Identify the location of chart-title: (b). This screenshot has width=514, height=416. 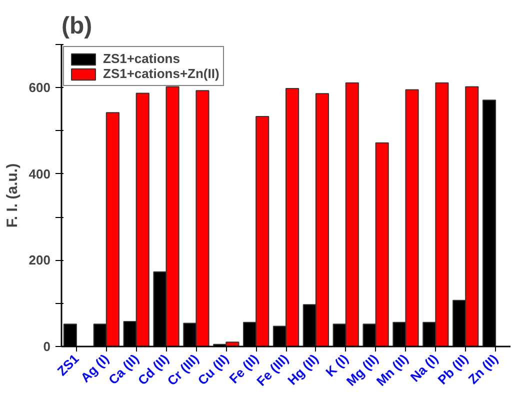
(77, 26).